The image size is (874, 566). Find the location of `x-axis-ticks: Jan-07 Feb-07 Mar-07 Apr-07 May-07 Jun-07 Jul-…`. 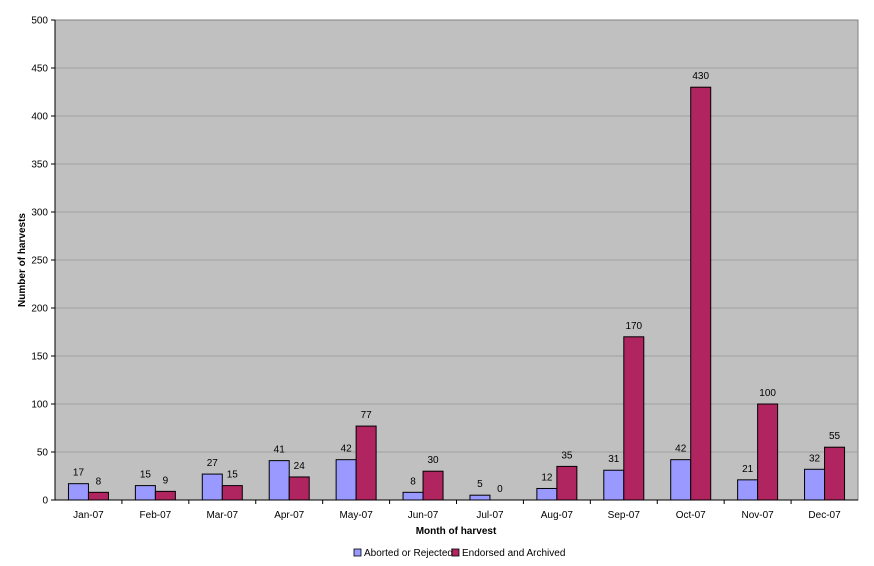

x-axis-ticks: Jan-07 Feb-07 Mar-07 Apr-07 May-07 Jun-07 Jul-… is located at coordinates (457, 510).